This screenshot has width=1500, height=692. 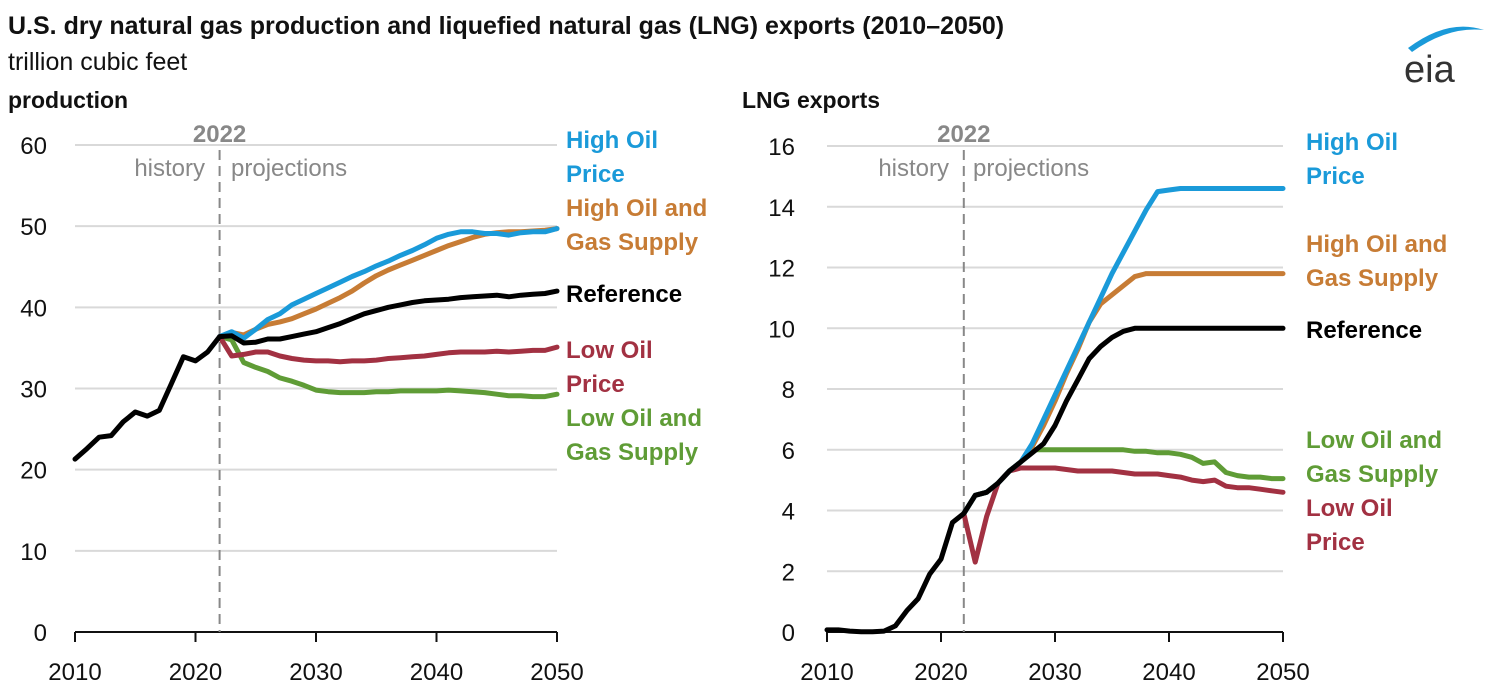 I want to click on panel-title: LNG exports, so click(x=811, y=100).